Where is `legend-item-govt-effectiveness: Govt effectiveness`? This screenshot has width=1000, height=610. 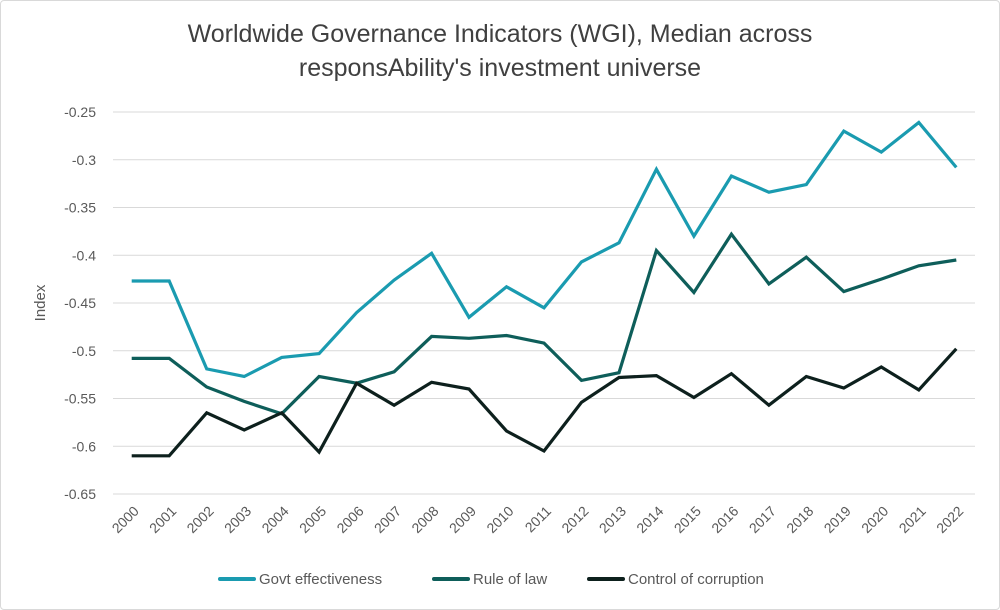 legend-item-govt-effectiveness: Govt effectiveness is located at coordinates (300, 579).